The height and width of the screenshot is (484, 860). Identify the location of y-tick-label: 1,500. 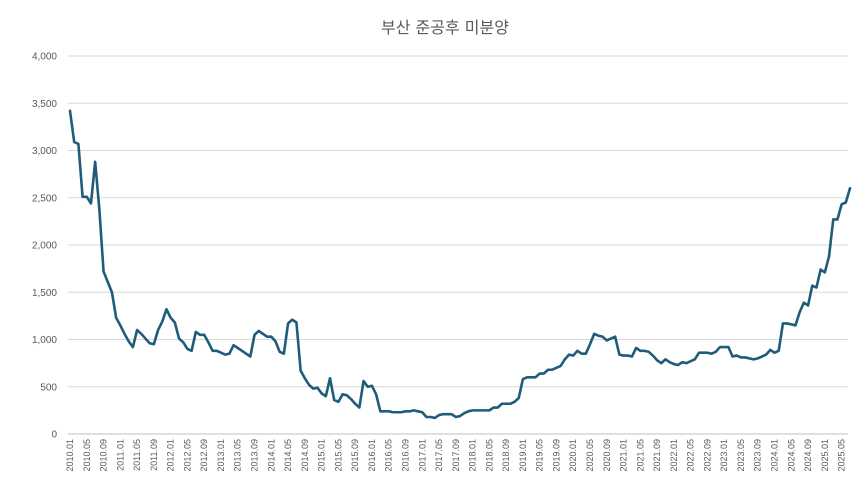
(44, 293).